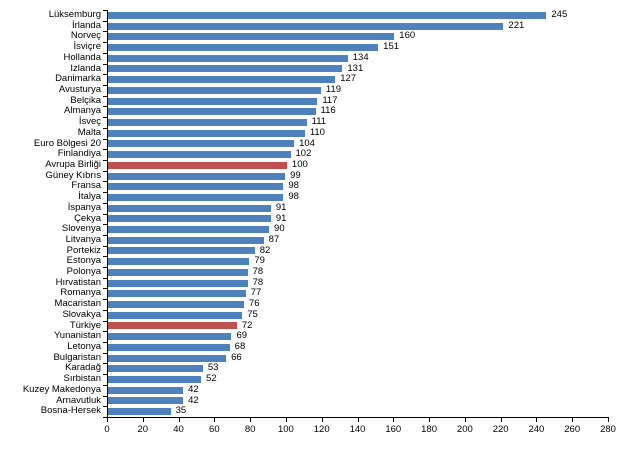  I want to click on x-axis-tick-label: 180, so click(429, 429).